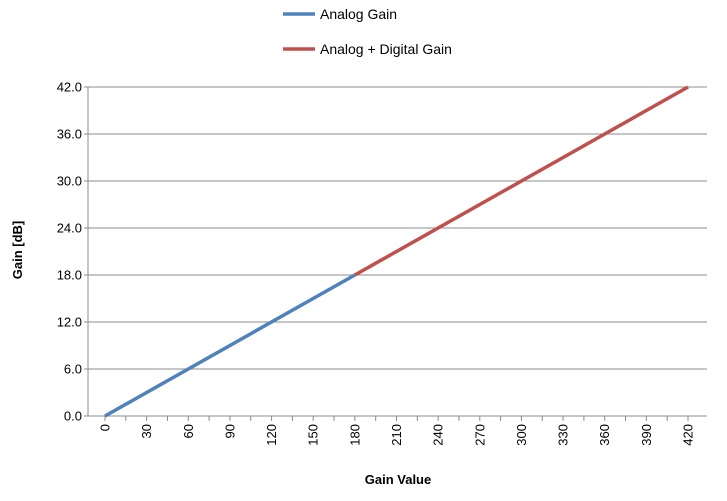 This screenshot has width=727, height=501. What do you see at coordinates (271, 435) in the screenshot?
I see `x-tick-label: 120` at bounding box center [271, 435].